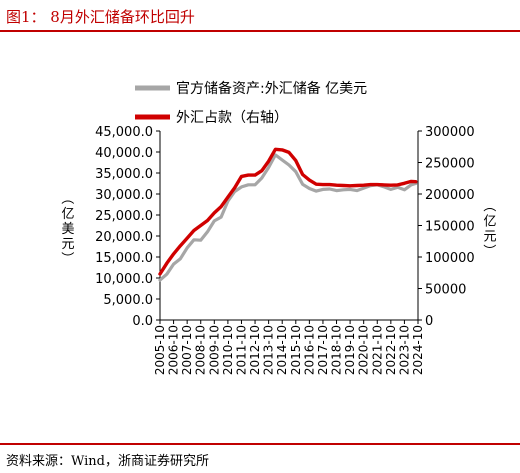 The height and width of the screenshot is (473, 520). I want to click on left-tick-label: 5,000.0, so click(128, 300).